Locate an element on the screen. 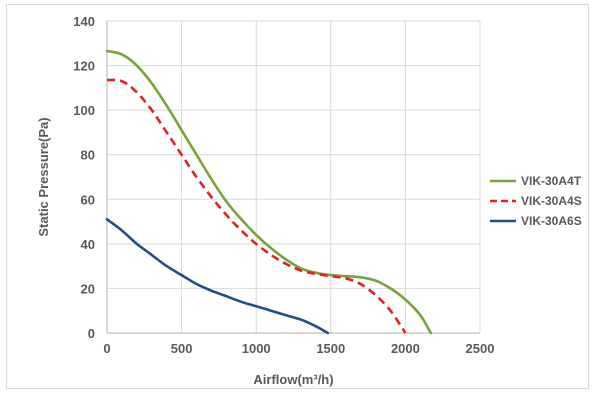  x-tick-label: 1500 is located at coordinates (330, 348).